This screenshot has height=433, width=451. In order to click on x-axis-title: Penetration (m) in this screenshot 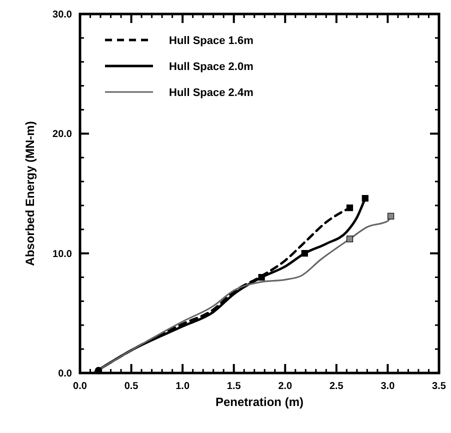, I will do `click(259, 402)`.